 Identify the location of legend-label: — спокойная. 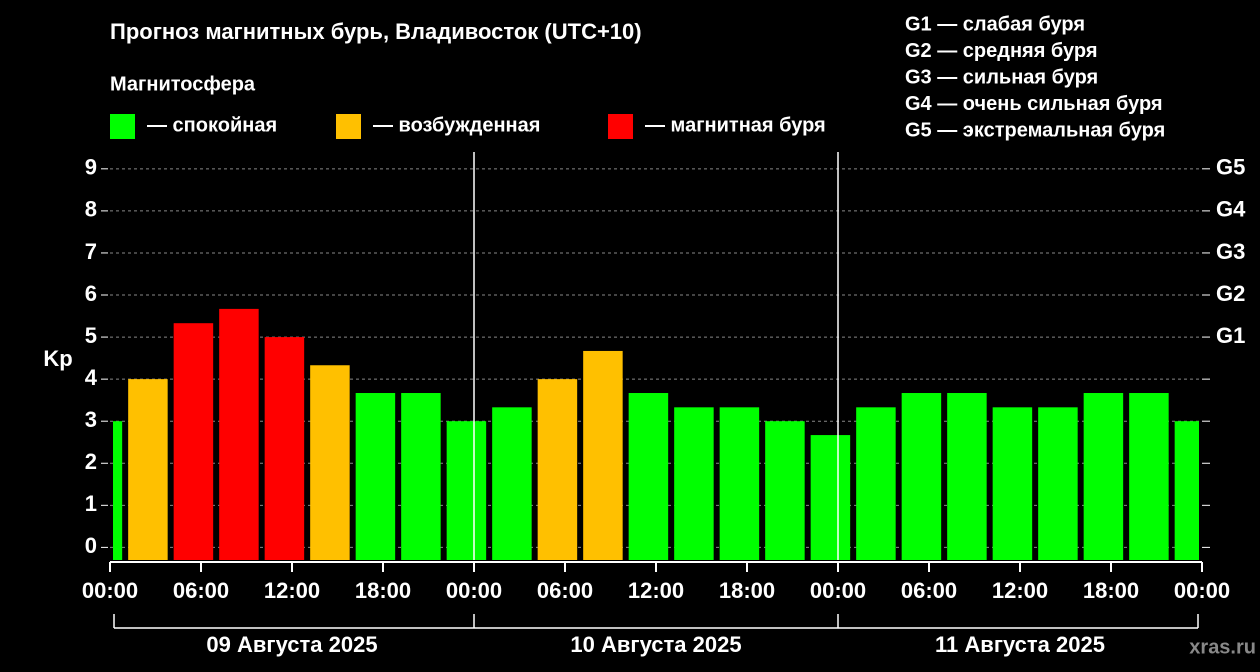
(212, 125).